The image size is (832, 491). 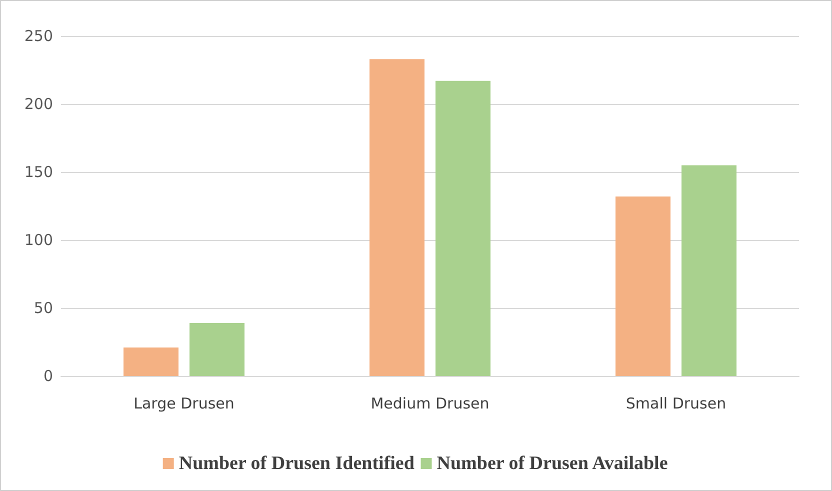 I want to click on x-tick-label: Large Drusen, so click(x=184, y=403).